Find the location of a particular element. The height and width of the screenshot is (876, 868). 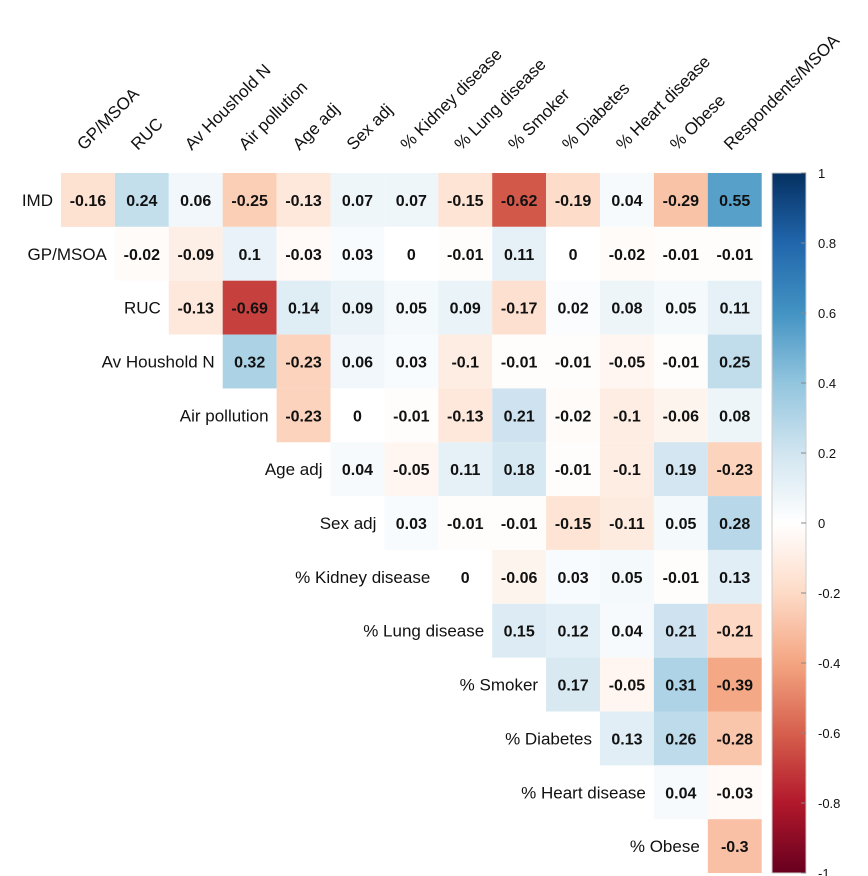

column-label: Age adj is located at coordinates (316, 127).